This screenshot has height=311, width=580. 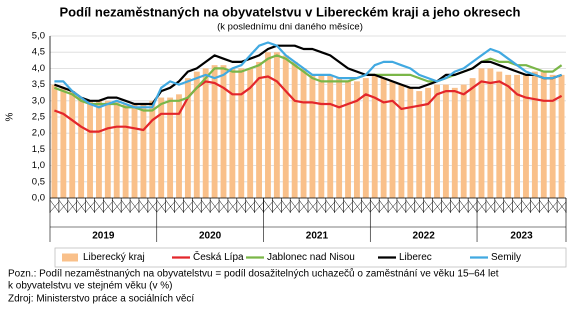 I want to click on y-tick-label: 3,5, so click(x=38, y=84).